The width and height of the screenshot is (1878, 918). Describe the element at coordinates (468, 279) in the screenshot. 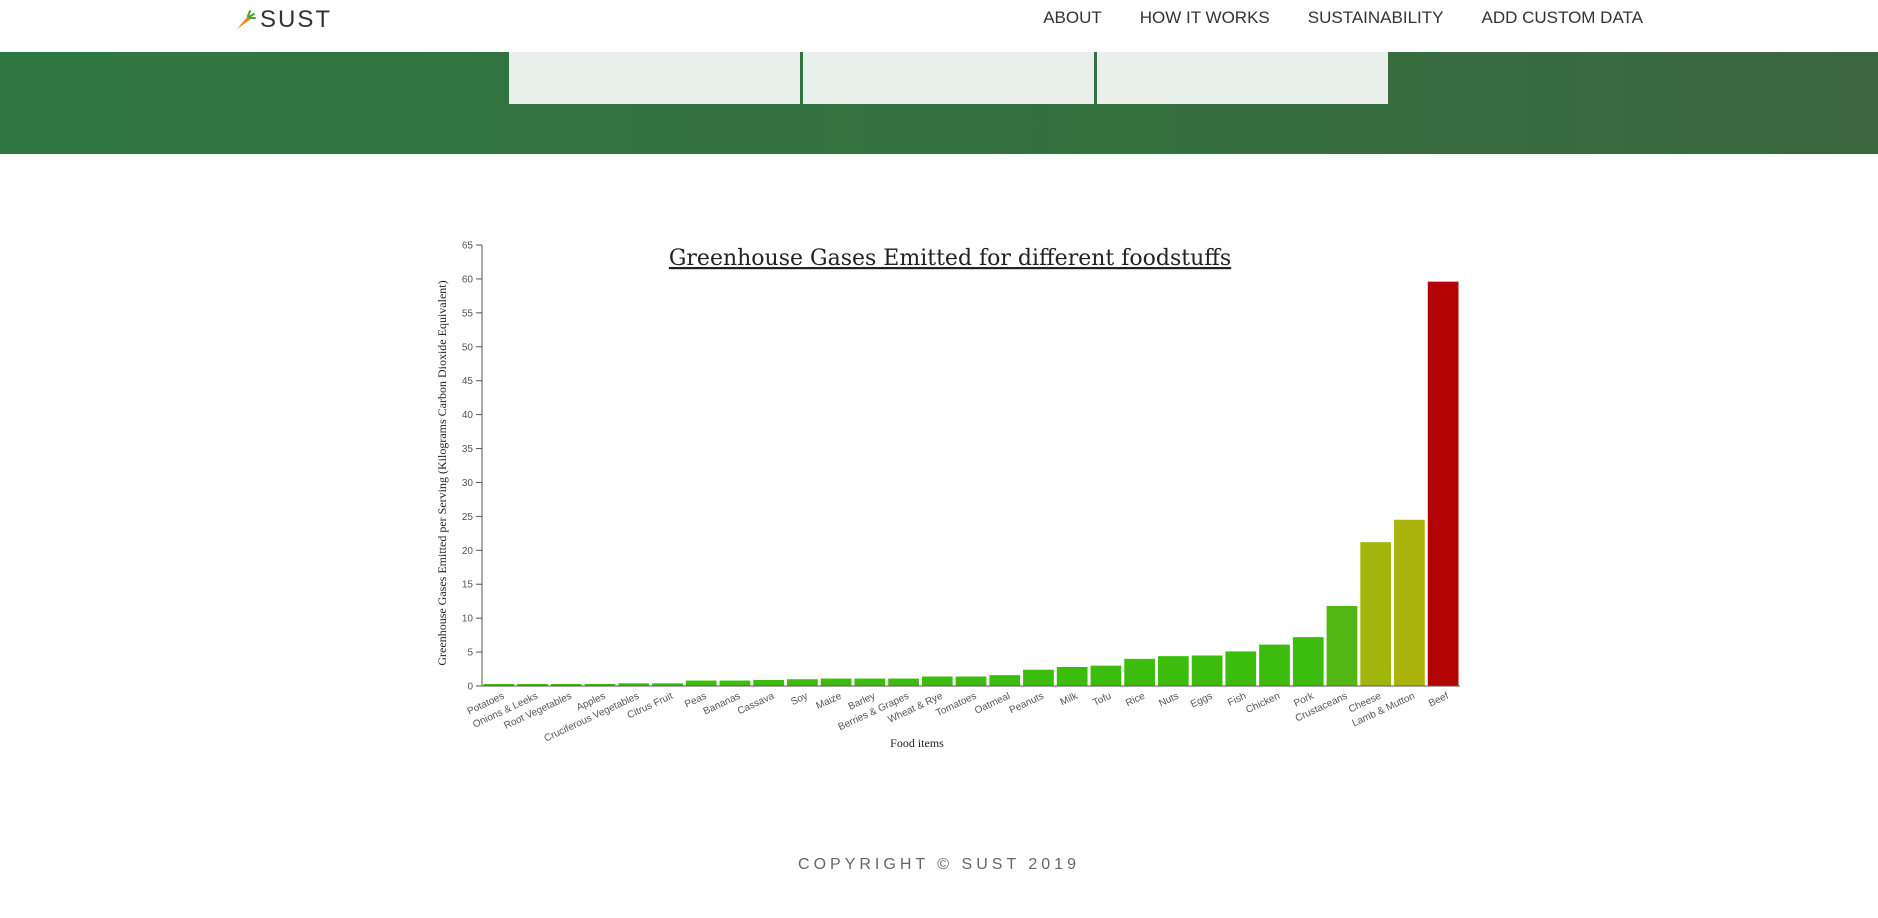

I see `y-tick-label: 60` at that location.